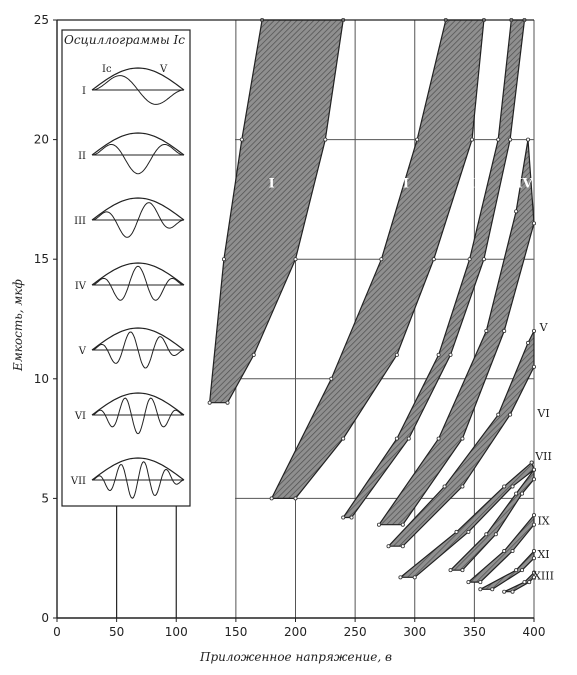  What do you see at coordinates (544, 327) in the screenshot?
I see `band-label-v: V` at bounding box center [544, 327].